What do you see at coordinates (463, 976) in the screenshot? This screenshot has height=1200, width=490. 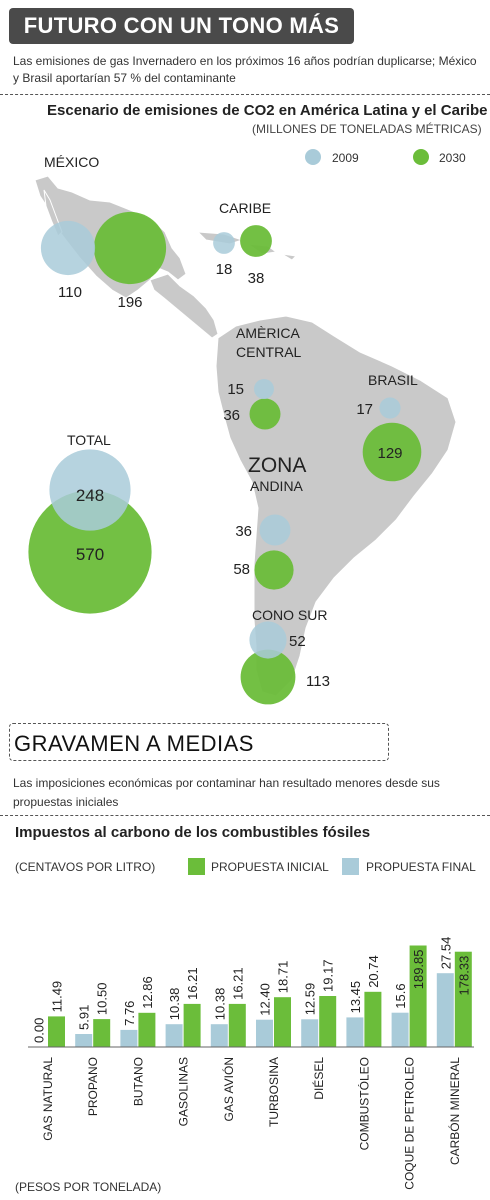 I see `label-initial-9: 178.33` at bounding box center [463, 976].